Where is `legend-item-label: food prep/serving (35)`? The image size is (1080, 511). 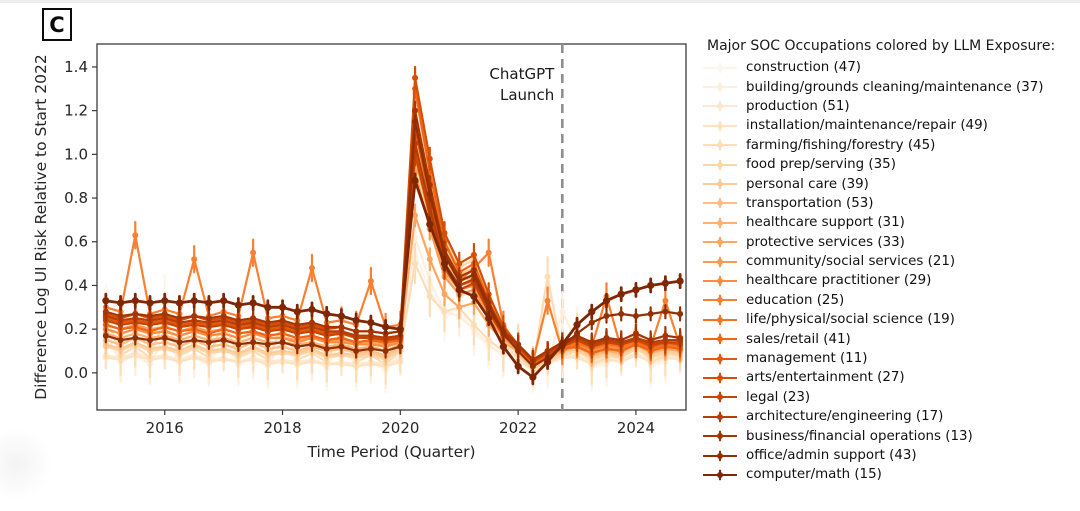 legend-item-label: food prep/serving (35) is located at coordinates (821, 165).